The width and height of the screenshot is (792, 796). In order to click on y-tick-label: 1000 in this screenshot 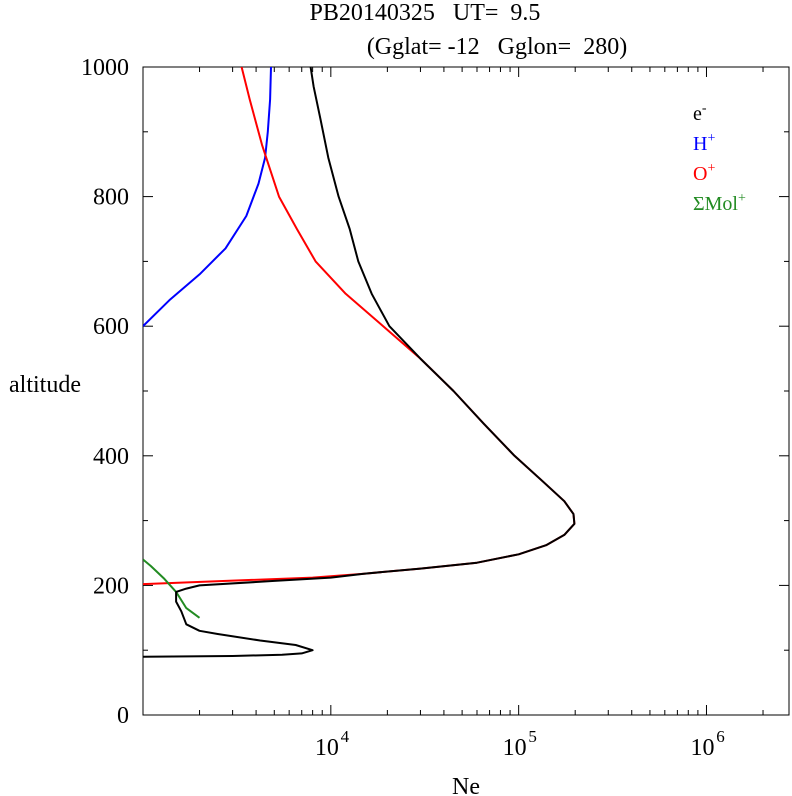, I will do `click(105, 68)`.